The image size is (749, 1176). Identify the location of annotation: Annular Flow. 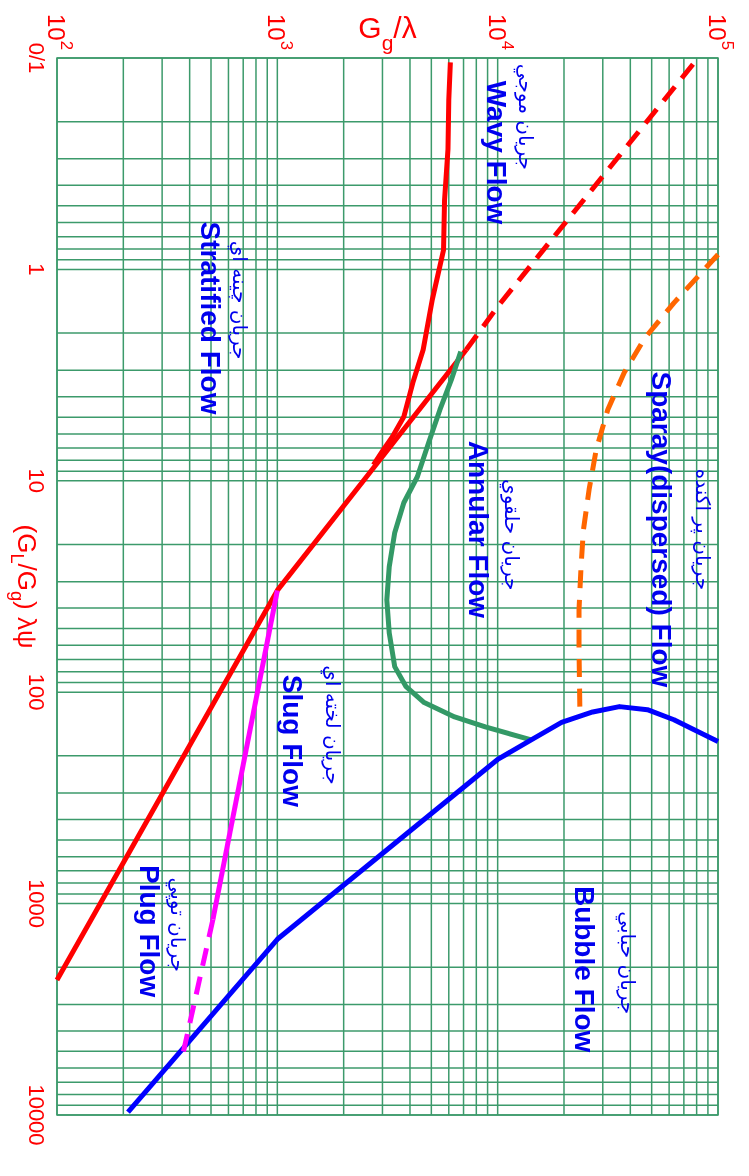
(479, 529).